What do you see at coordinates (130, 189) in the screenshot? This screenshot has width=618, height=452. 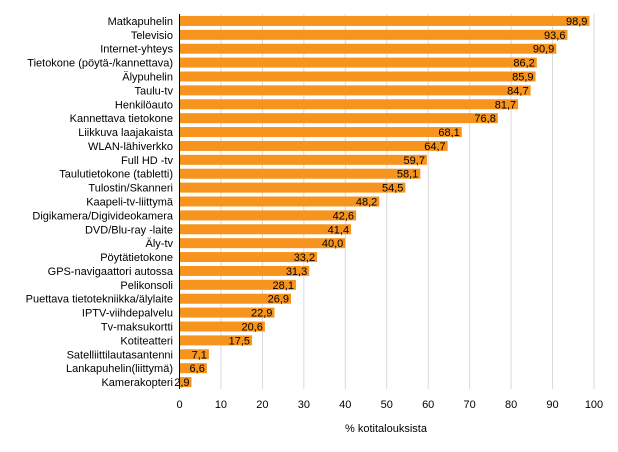 I see `category-label: Tulostin/Skanneri` at bounding box center [130, 189].